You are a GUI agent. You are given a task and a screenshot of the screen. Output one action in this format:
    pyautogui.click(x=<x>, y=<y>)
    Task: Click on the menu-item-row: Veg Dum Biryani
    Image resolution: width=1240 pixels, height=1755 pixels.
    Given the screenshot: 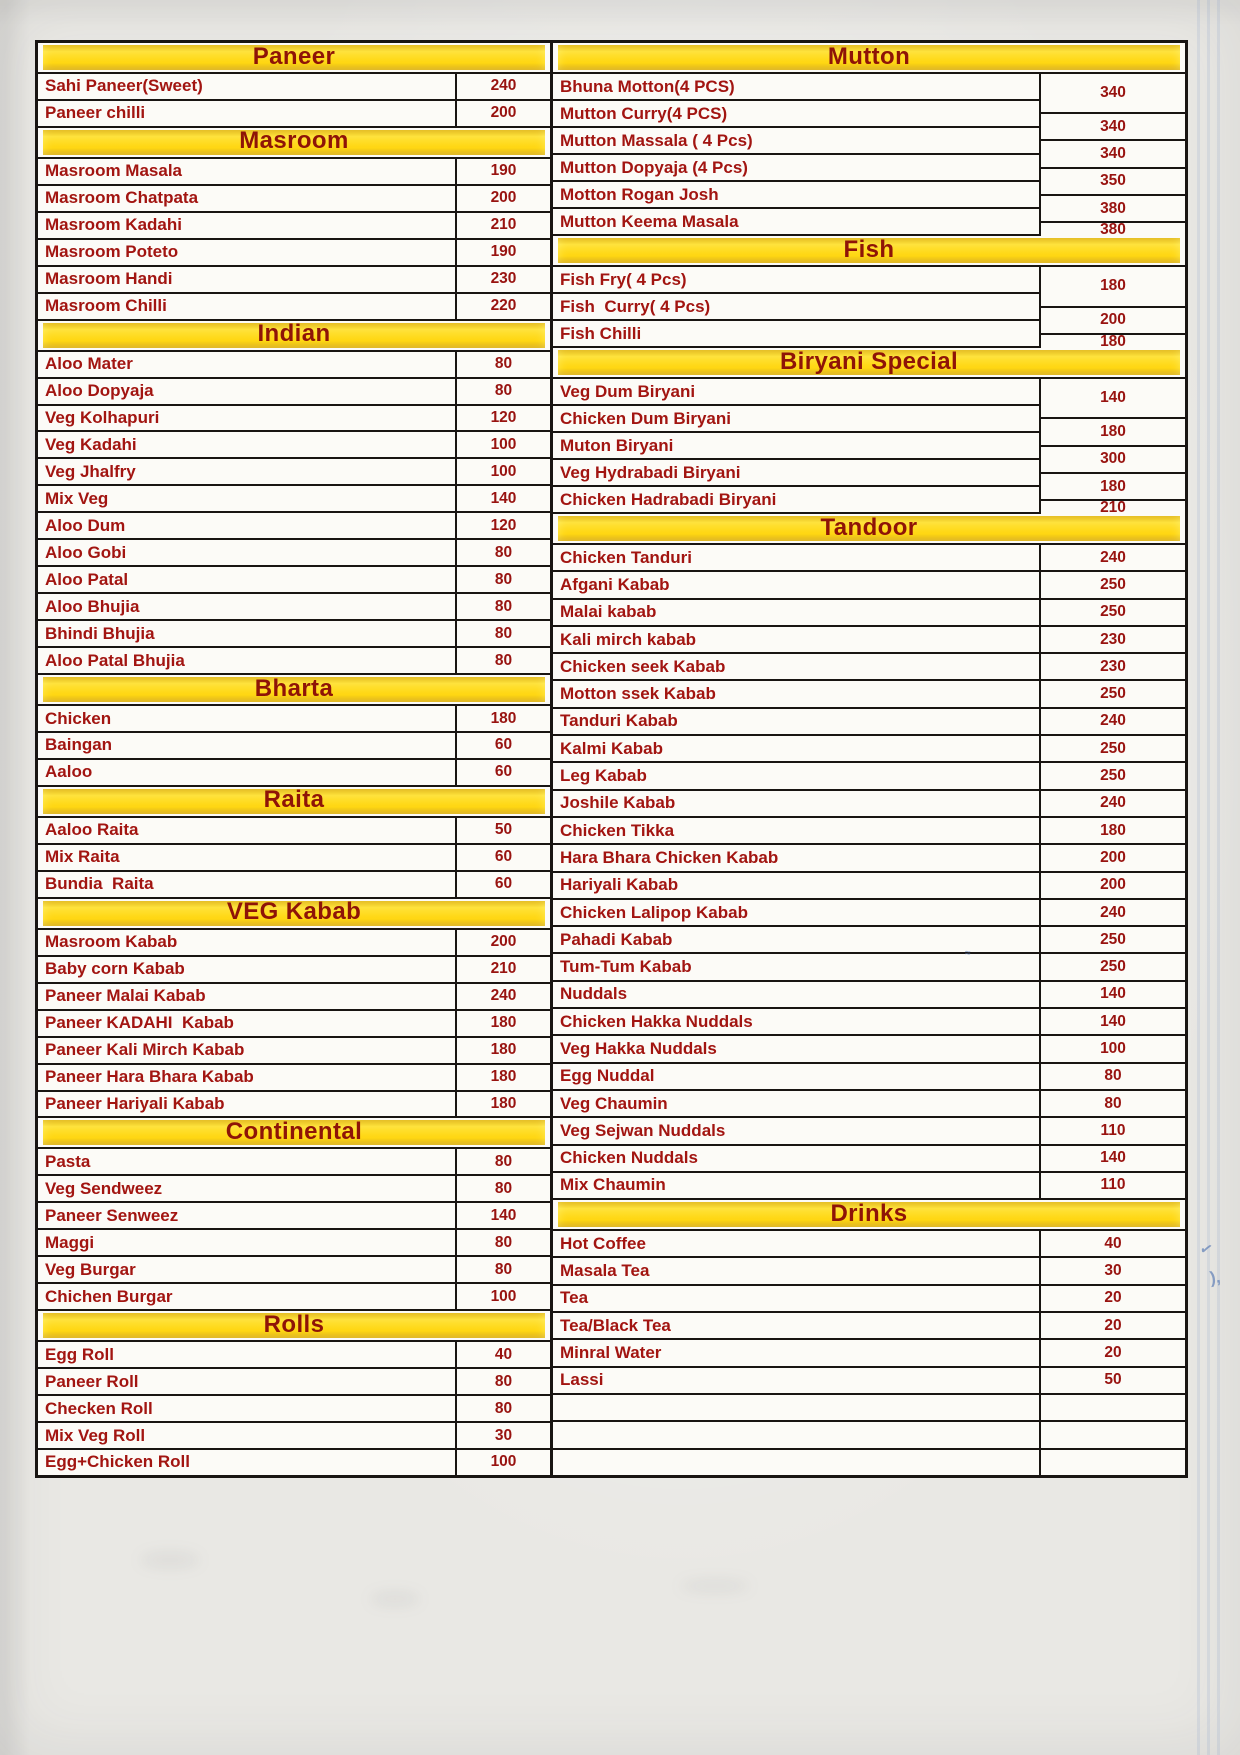 What is the action you would take?
    pyautogui.click(x=796, y=392)
    